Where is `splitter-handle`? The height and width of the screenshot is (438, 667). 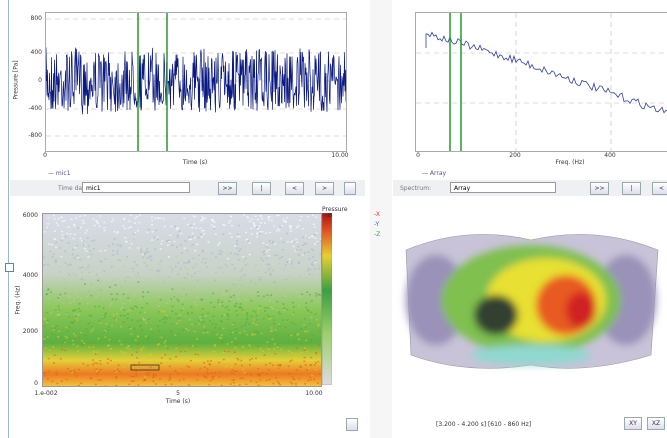 splitter-handle is located at coordinates (9, 267).